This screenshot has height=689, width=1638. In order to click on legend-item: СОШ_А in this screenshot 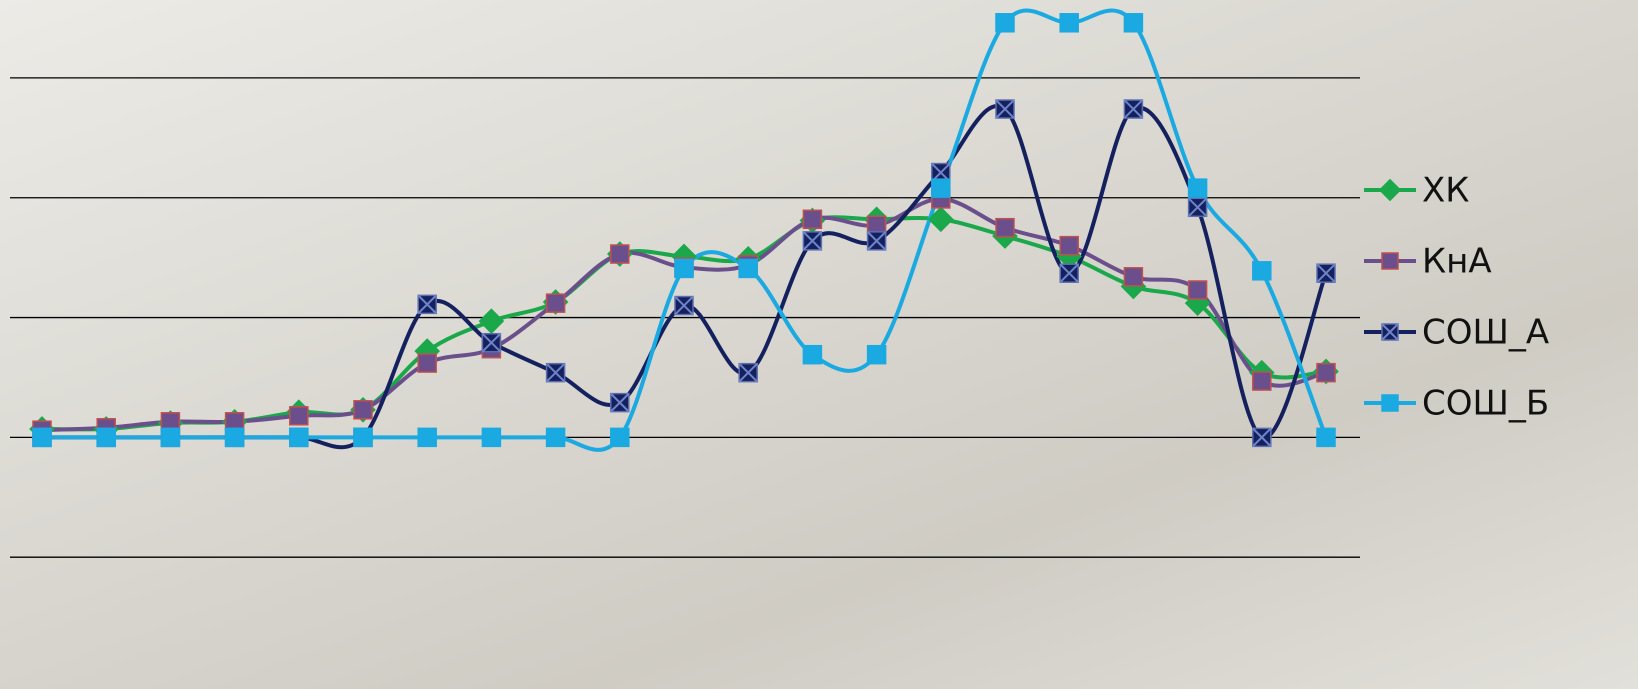, I will do `click(1456, 333)`.